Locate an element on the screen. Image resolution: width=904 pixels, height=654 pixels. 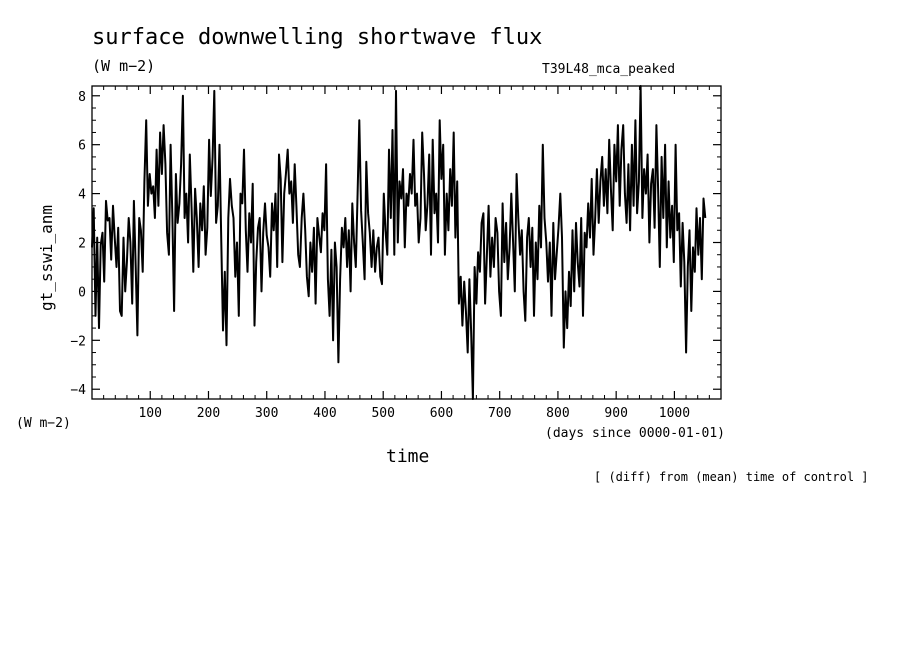
x-tick-label: 400 is located at coordinates (324, 413).